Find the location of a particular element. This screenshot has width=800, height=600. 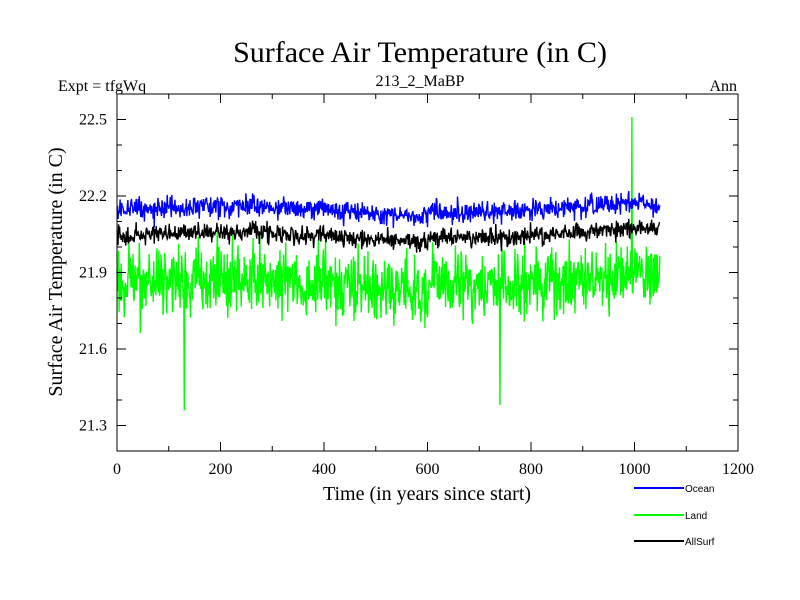

y-tick-label: 21.6 is located at coordinates (93, 349).